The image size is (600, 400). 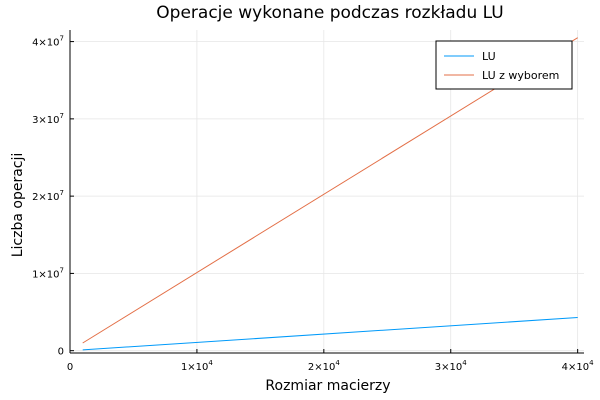 I want to click on legend: LU LU z wyborem, so click(x=504, y=65).